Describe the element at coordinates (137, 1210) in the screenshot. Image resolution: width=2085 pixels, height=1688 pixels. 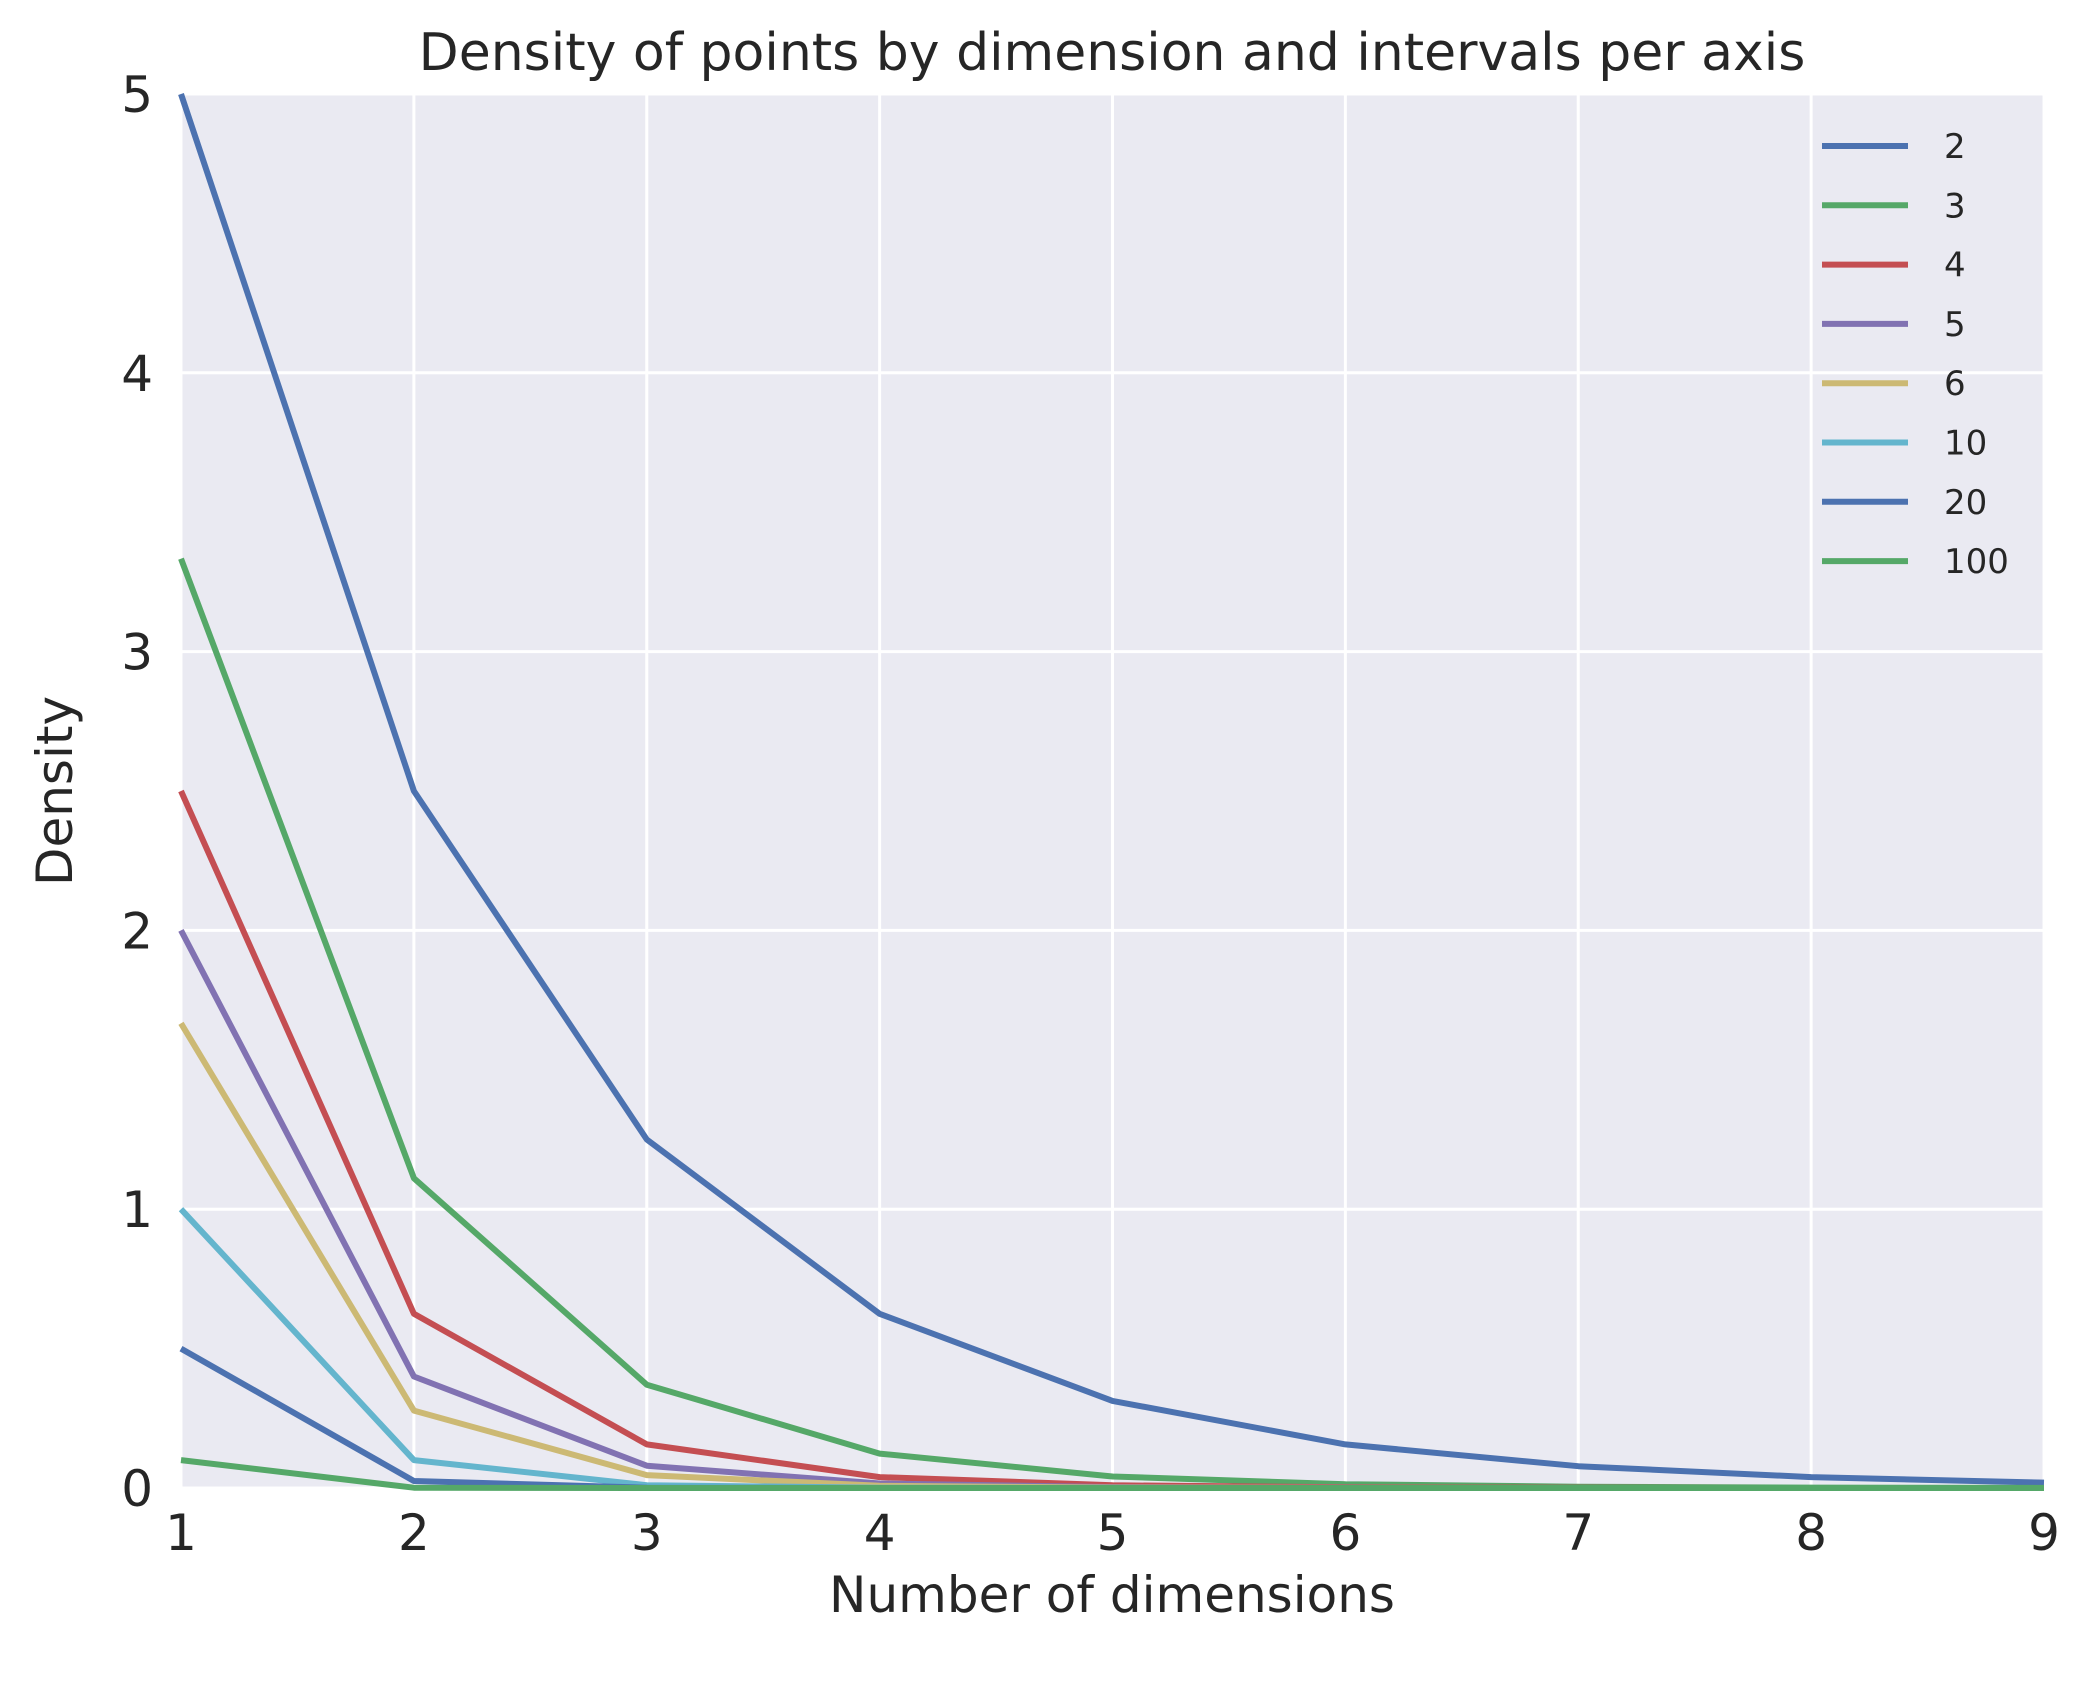
I see `y-tick-label: 1` at that location.